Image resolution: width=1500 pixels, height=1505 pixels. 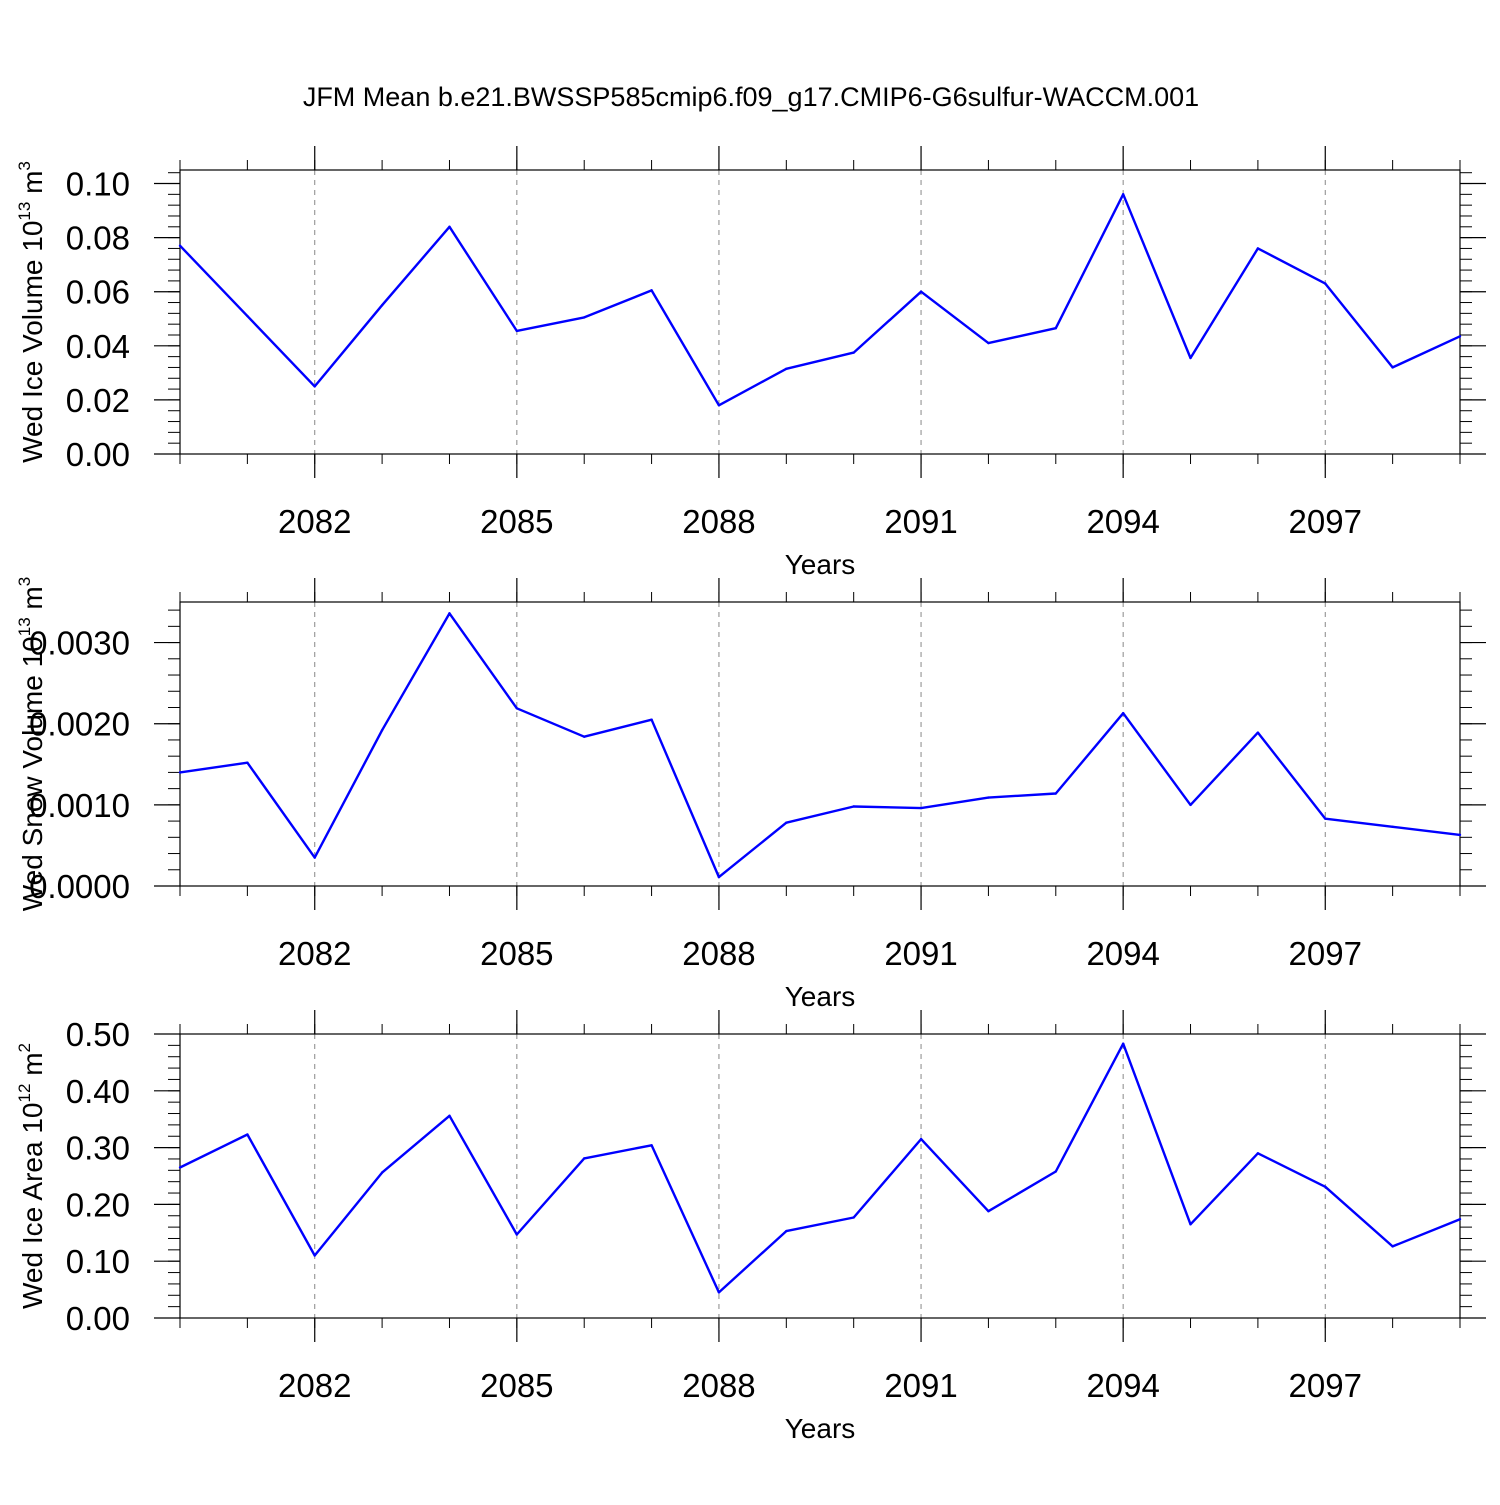 What do you see at coordinates (32, 1206) in the screenshot?
I see `y-axis-title-ylabel: Wed Ice Area 10` at bounding box center [32, 1206].